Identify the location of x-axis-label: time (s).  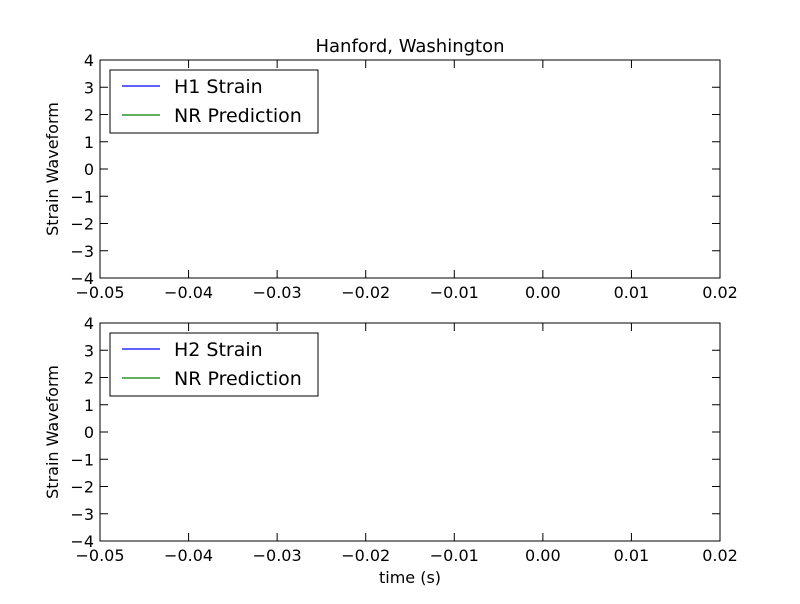
(410, 577).